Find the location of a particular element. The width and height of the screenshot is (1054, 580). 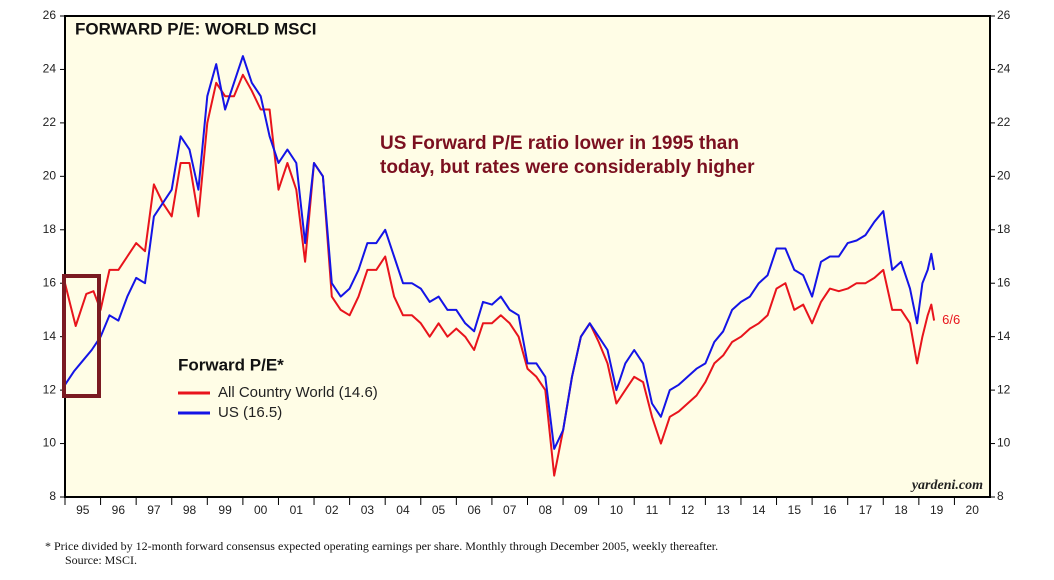

source-mark: yardeni.com is located at coordinates (946, 485).